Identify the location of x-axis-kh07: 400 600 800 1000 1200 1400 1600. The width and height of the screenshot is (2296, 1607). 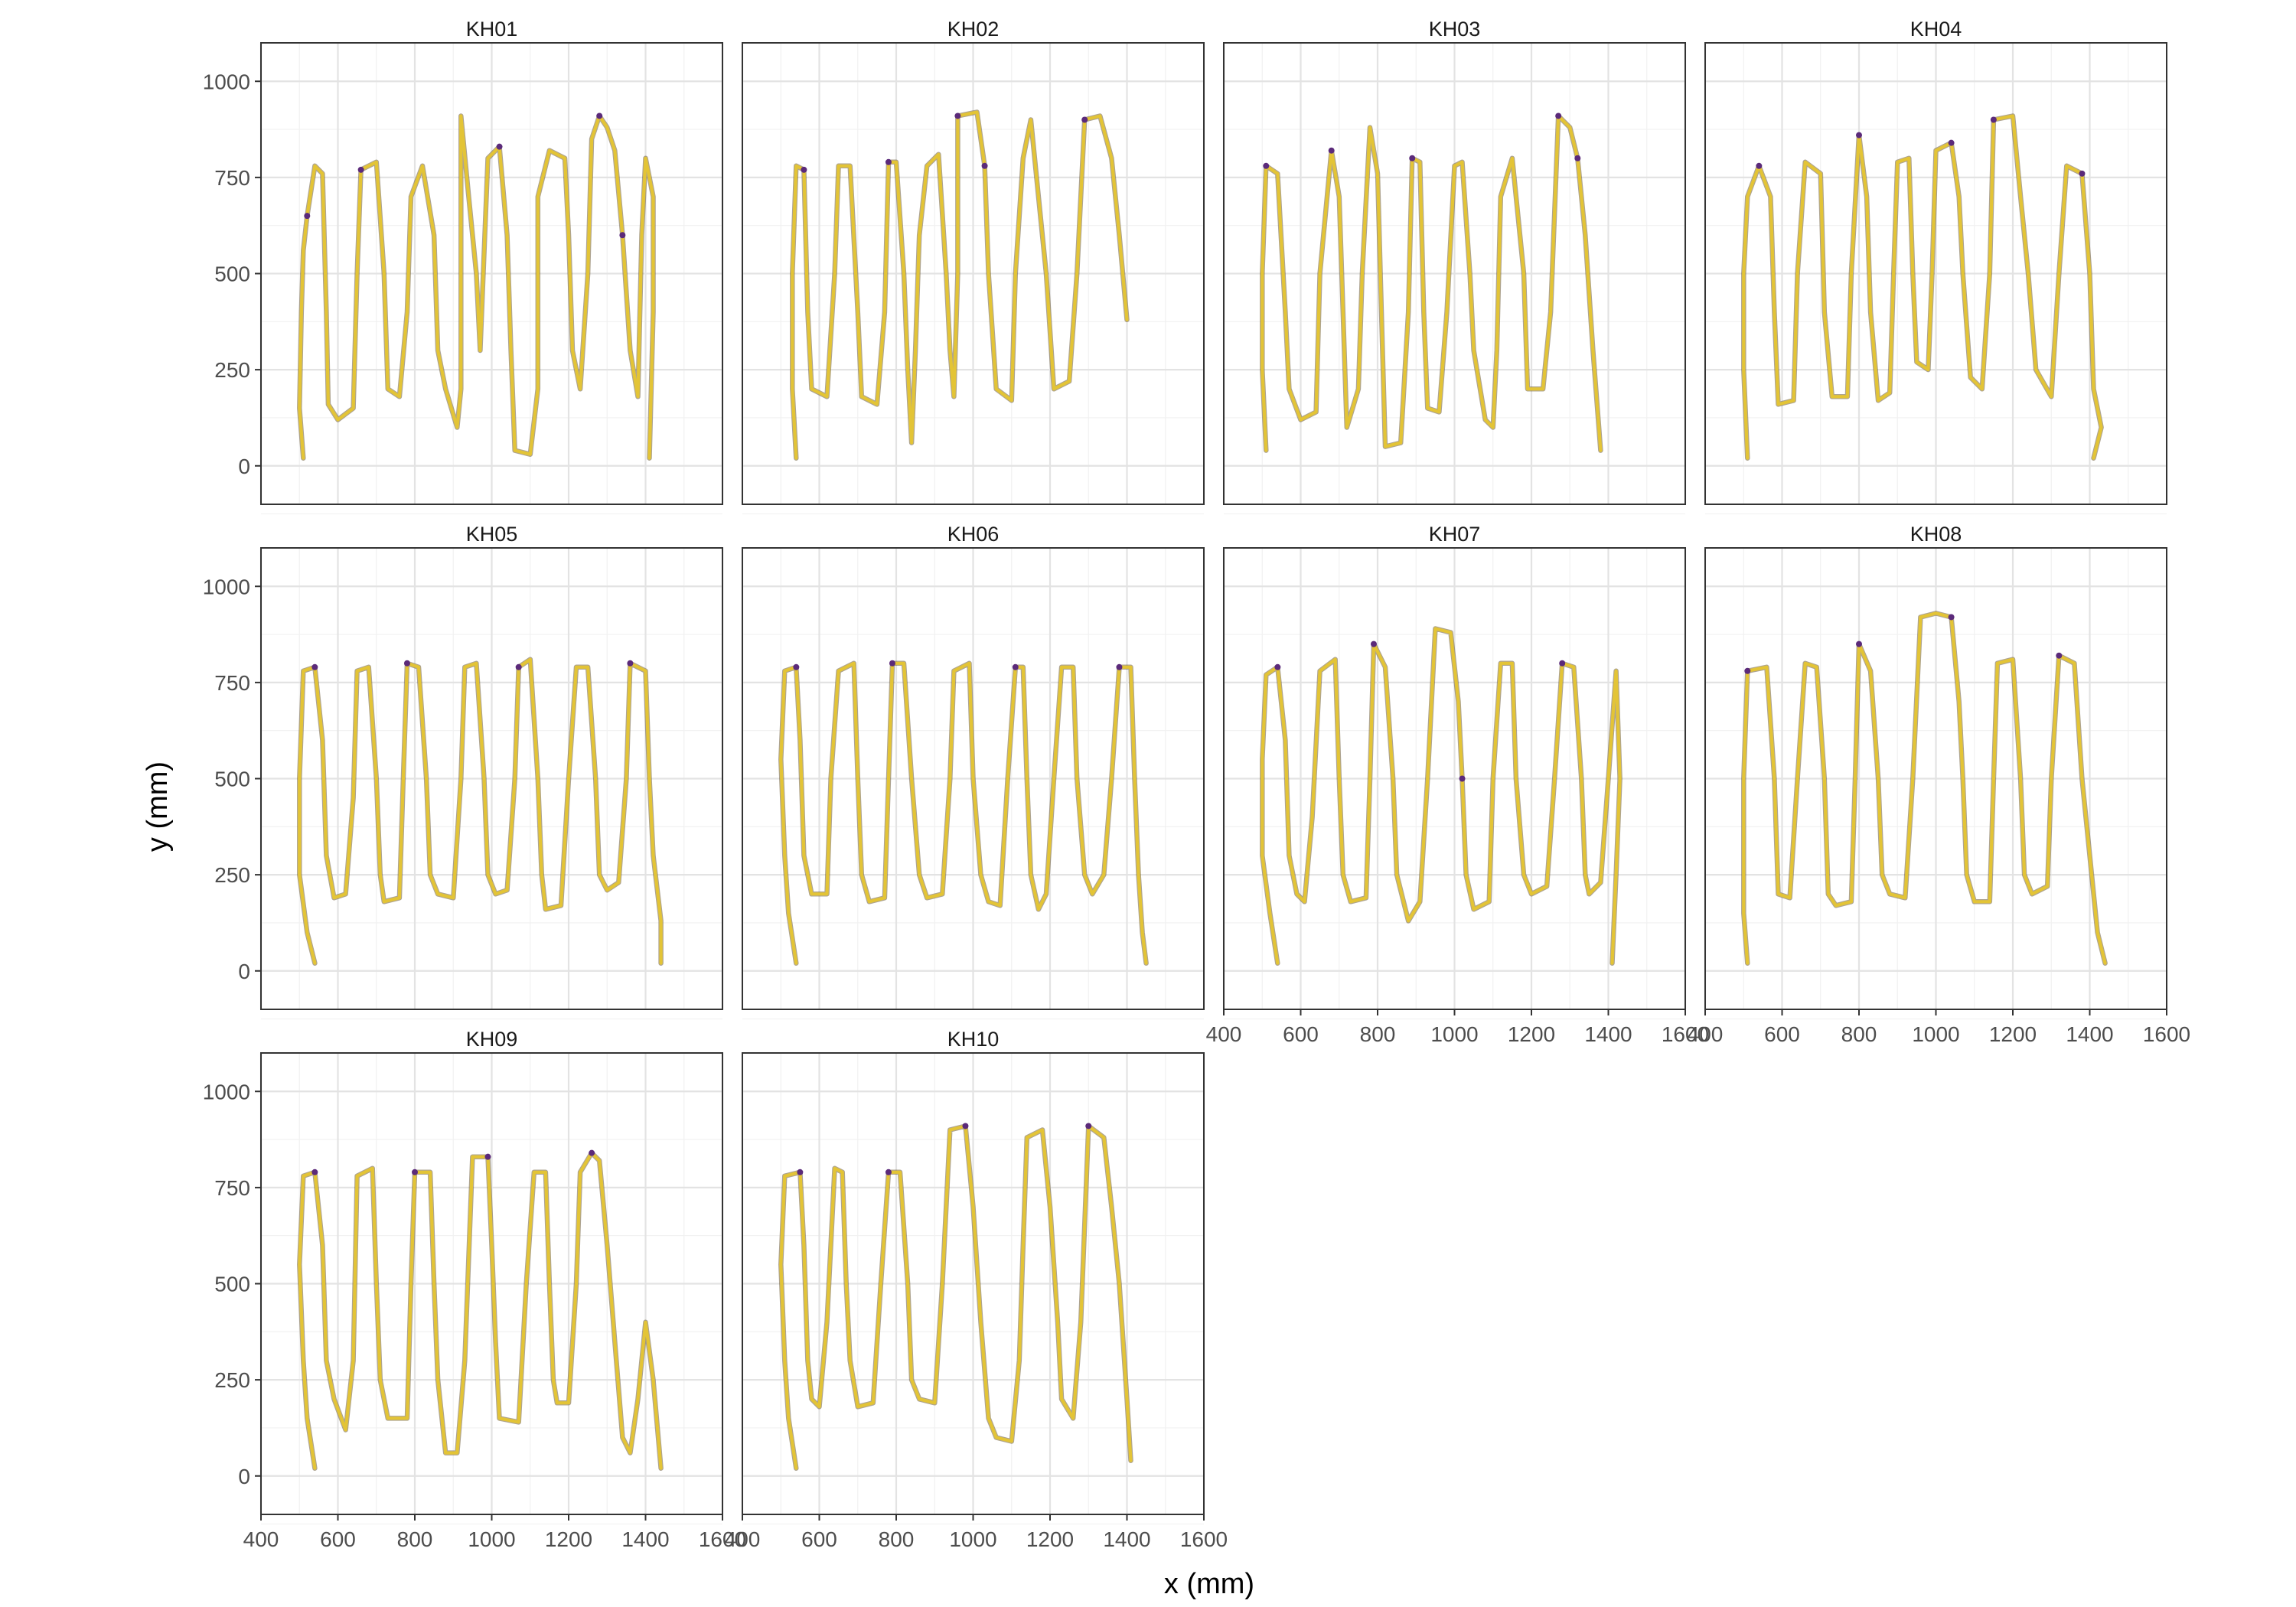
(1457, 1027).